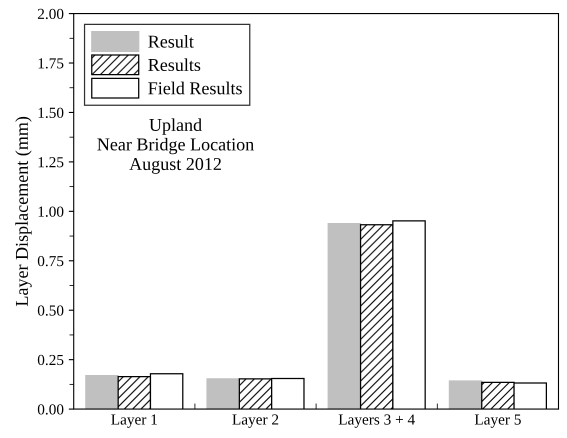 The image size is (567, 438). Describe the element at coordinates (51, 310) in the screenshot. I see `y-tick-label: 0.50` at that location.